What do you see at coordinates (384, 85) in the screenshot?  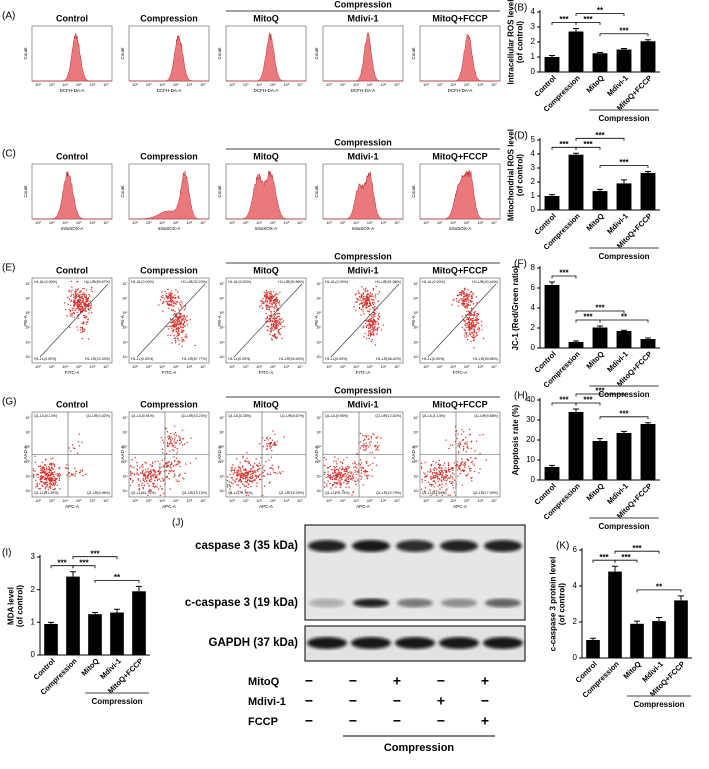 I see `x-tick-label: 10⁶` at bounding box center [384, 85].